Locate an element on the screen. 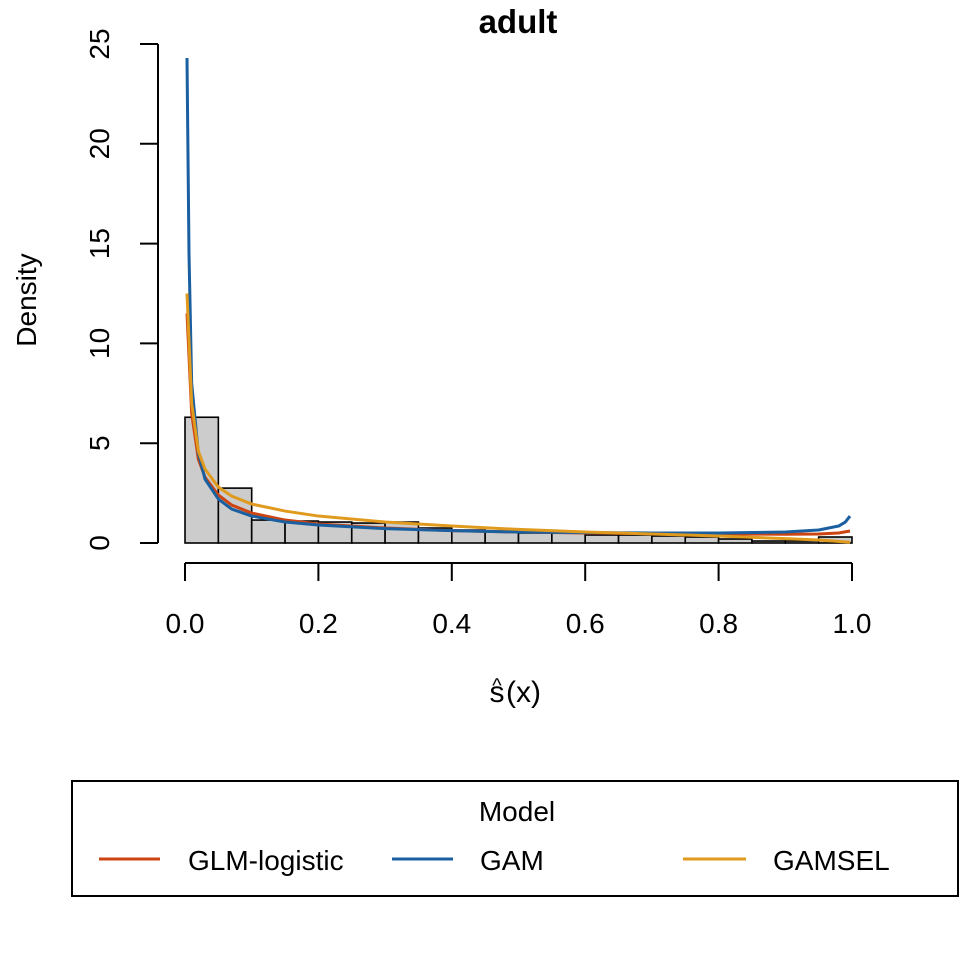  legend-label-glm-logistic: GLM-logistic is located at coordinates (266, 860).